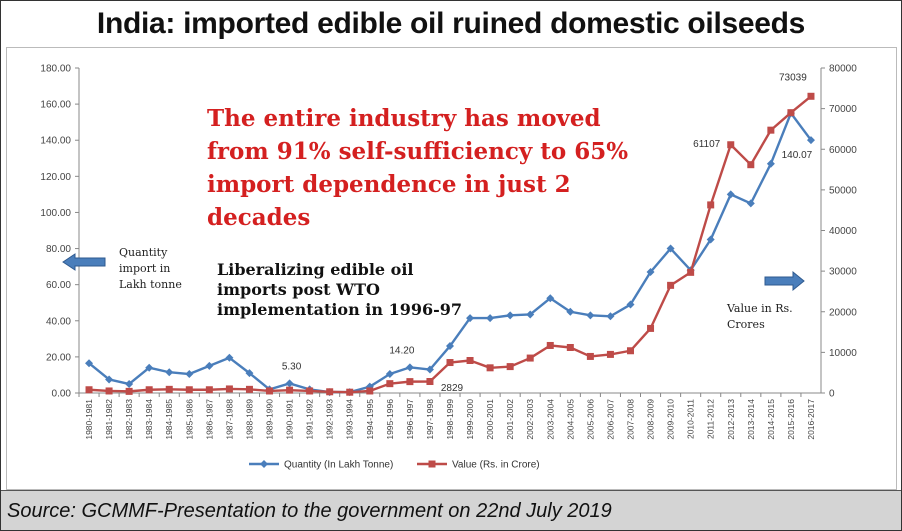 This screenshot has width=902, height=531. Describe the element at coordinates (55, 105) in the screenshot. I see `left-tick-label: 160.00` at that location.